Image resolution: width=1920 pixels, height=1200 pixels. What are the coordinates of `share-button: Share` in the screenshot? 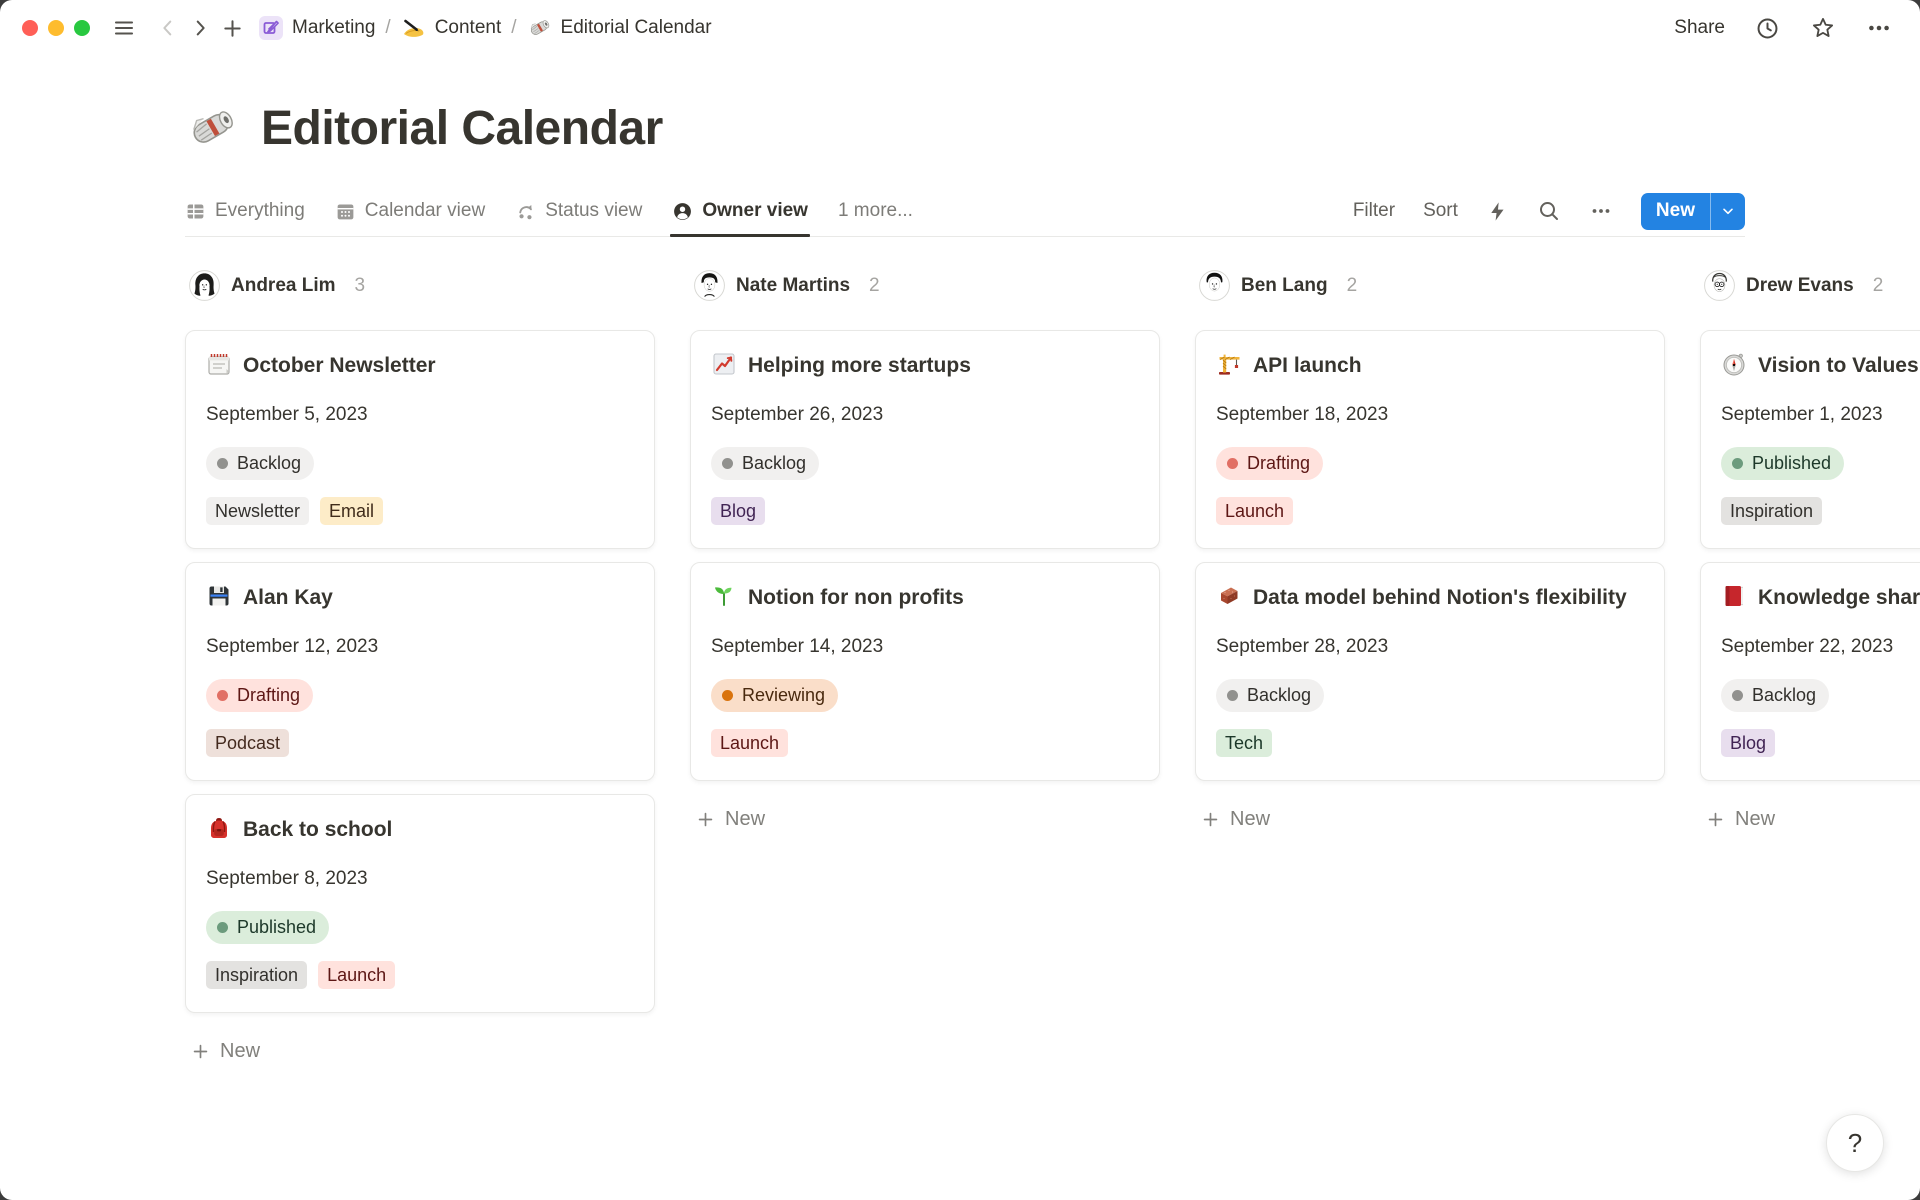 It's located at (1699, 27).